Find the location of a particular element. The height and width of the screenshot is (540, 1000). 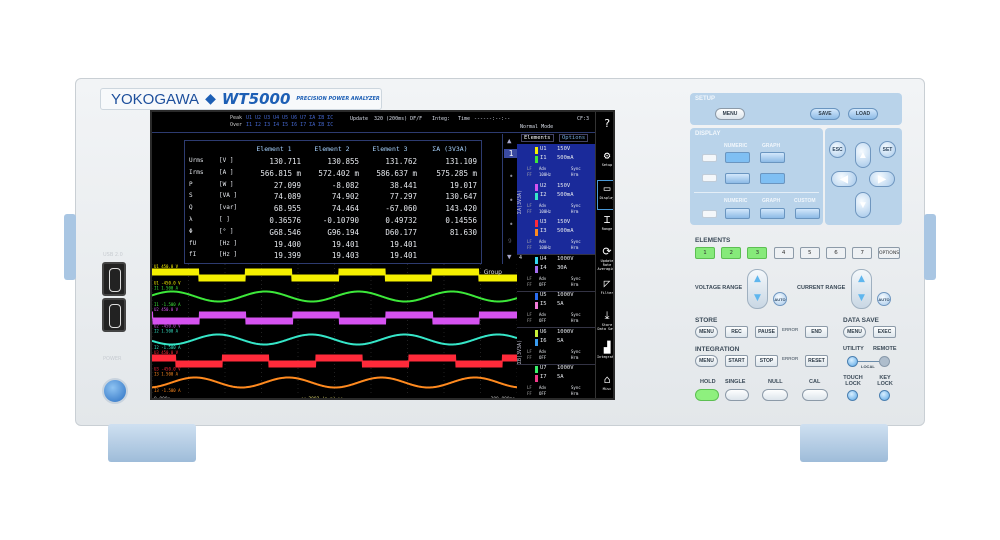

group-button: Group is located at coordinates (493, 272).